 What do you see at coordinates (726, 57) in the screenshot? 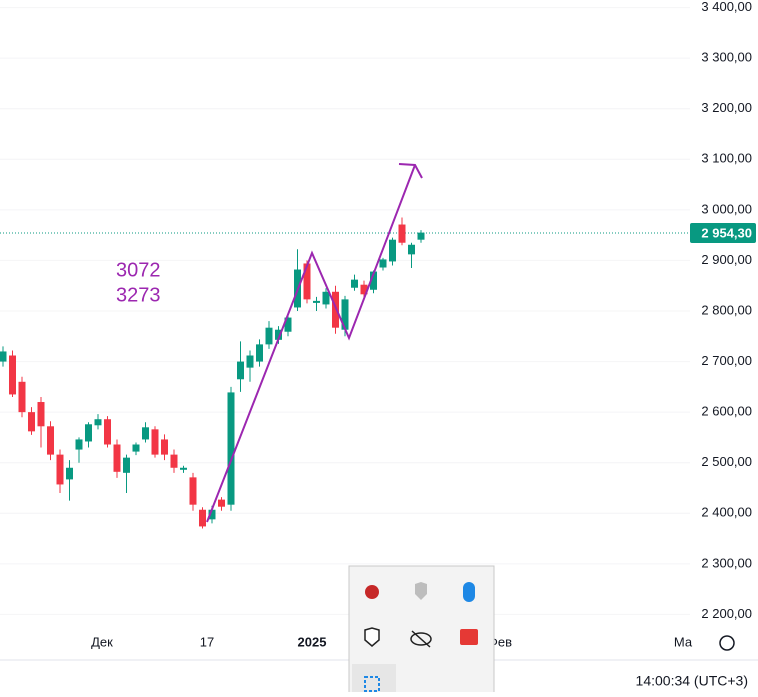
I see `y-tick-label: 3 300,00` at bounding box center [726, 57].